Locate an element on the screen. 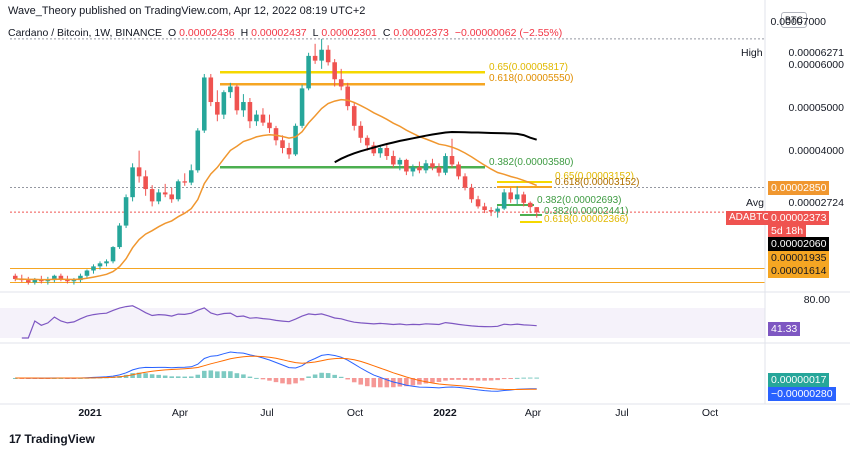  x-tick-2021: 2021 is located at coordinates (90, 413).